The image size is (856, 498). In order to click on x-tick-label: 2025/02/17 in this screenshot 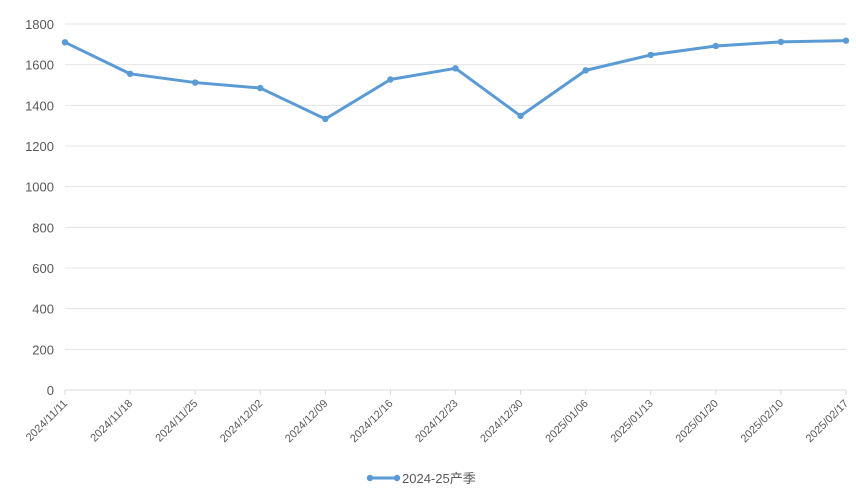, I will do `click(827, 421)`.